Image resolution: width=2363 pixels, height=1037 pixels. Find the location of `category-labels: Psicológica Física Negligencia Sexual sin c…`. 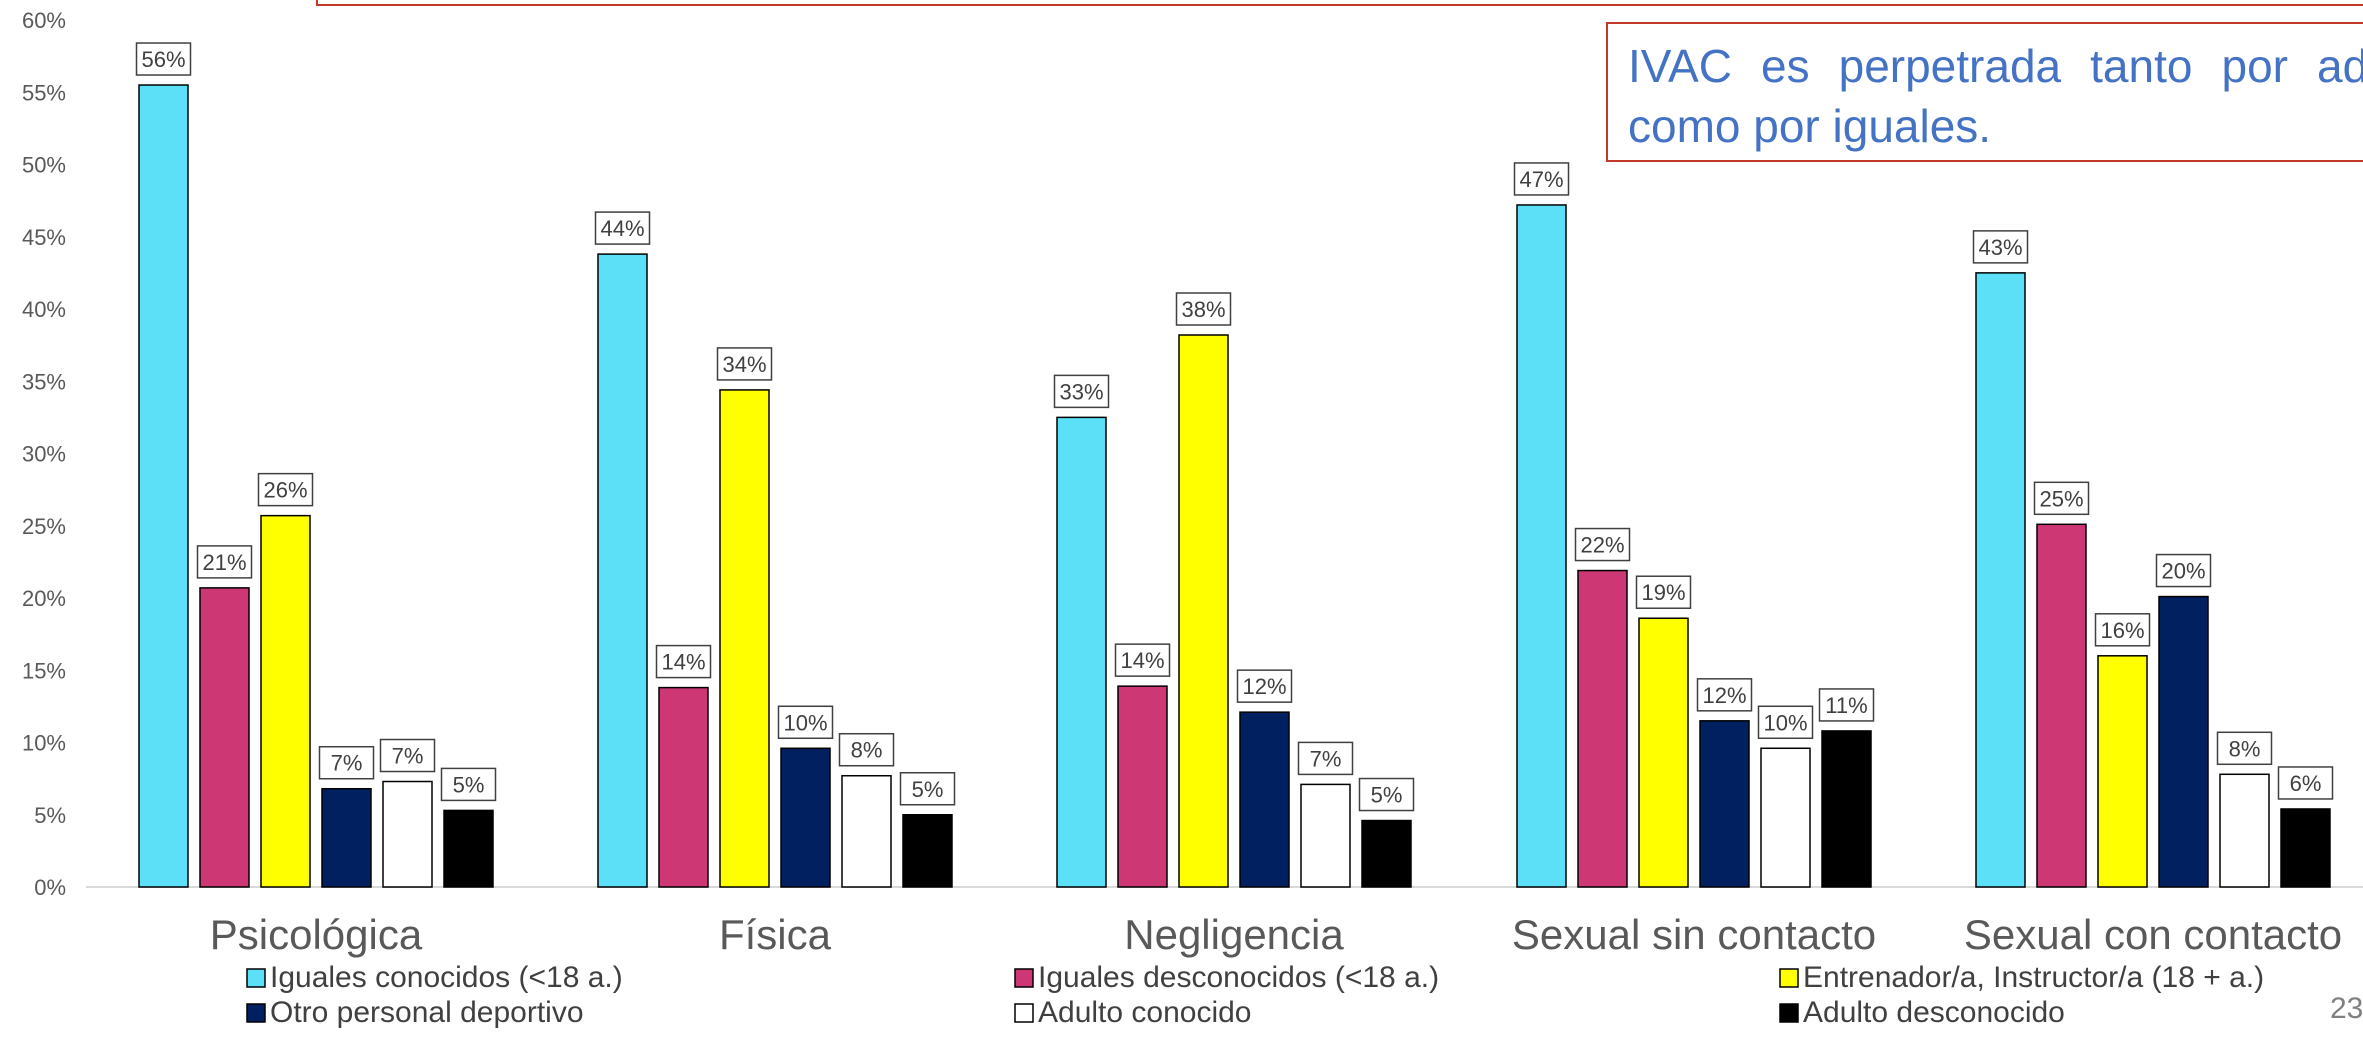

category-labels: Psicológica Física Negligencia Sexual sin c… is located at coordinates (1276, 934).